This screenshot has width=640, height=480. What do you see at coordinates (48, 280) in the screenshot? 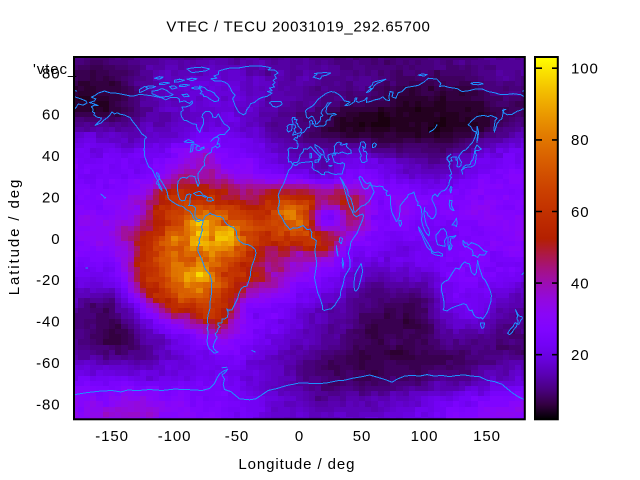
I see `svg-text: -20` at bounding box center [48, 280].